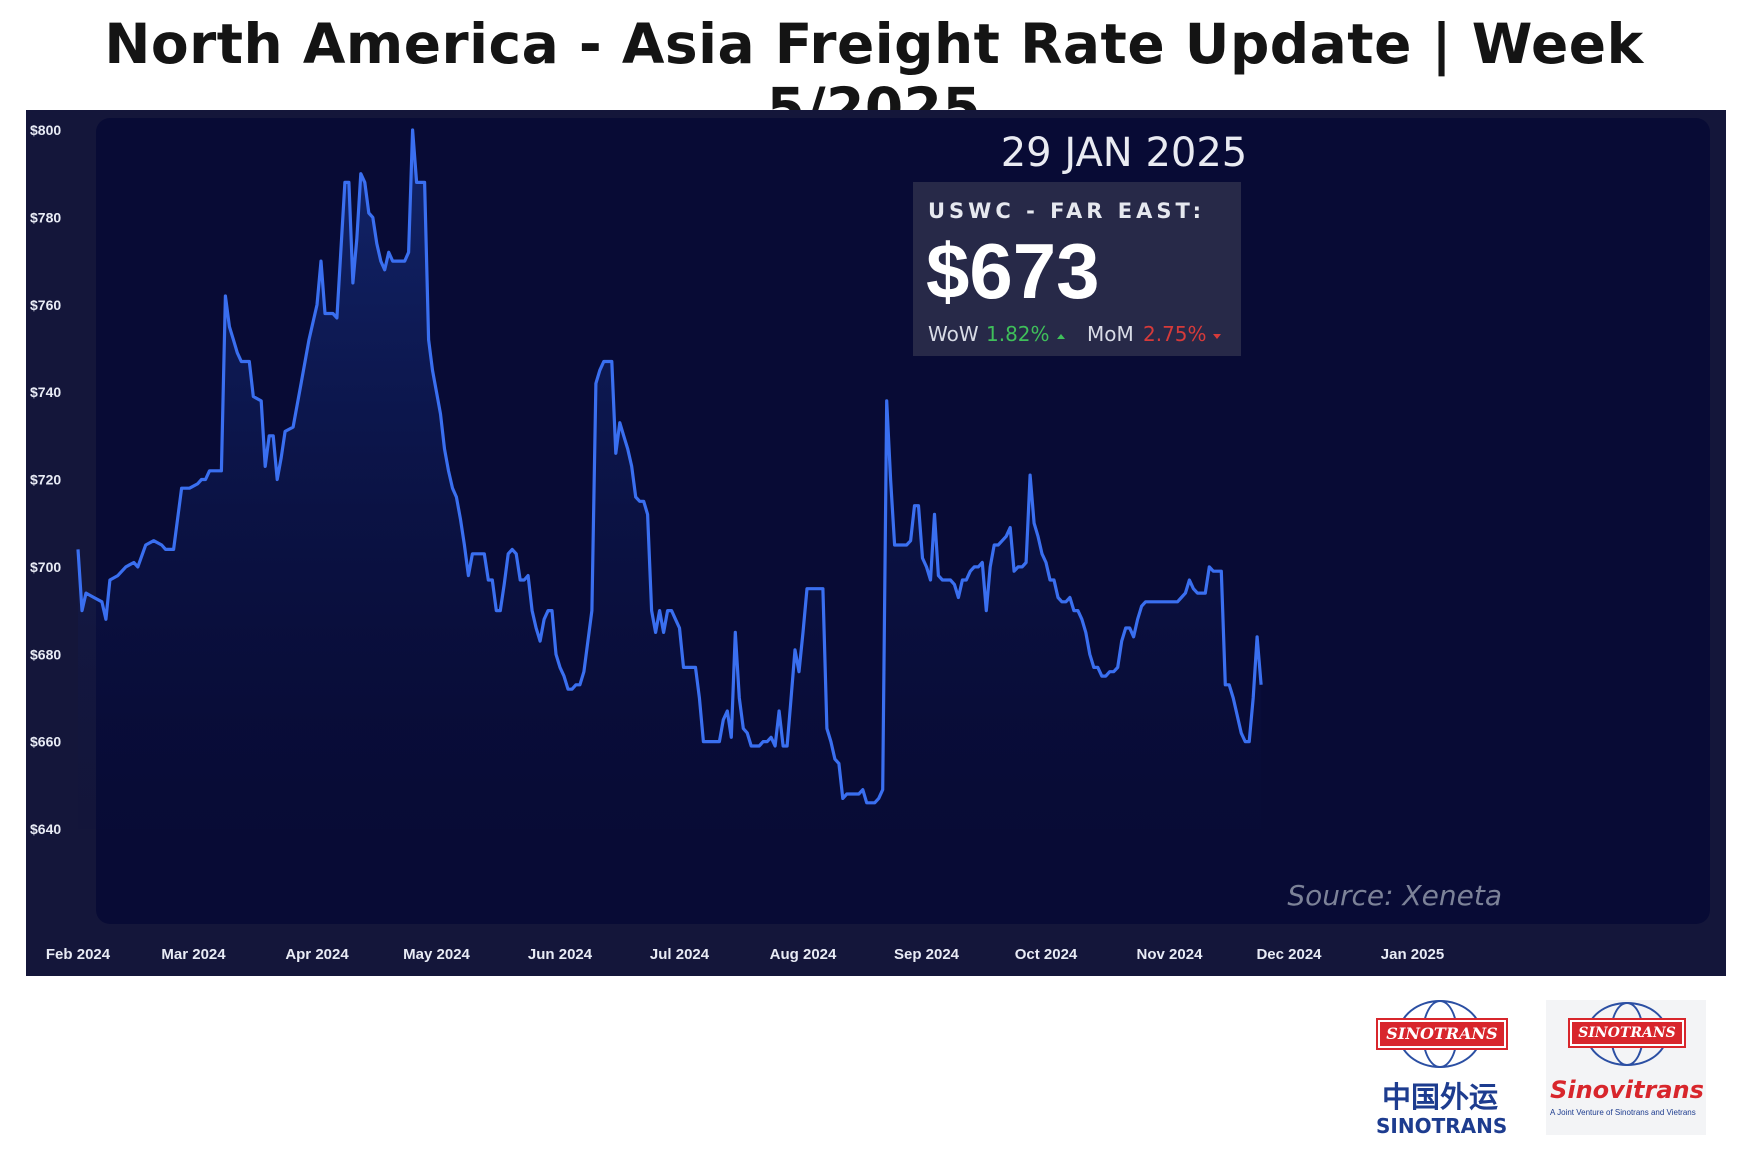 The height and width of the screenshot is (1152, 1748). I want to click on sinotrans-english-name: SINOTRANS, so click(1442, 1126).